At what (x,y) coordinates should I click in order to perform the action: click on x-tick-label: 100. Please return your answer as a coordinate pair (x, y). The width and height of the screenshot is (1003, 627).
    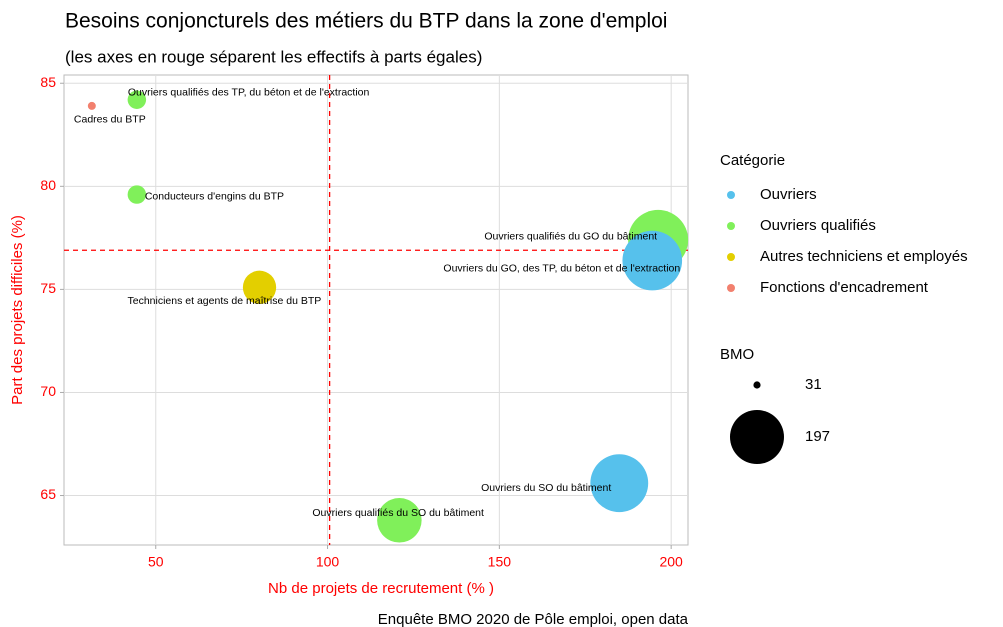
    Looking at the image, I should click on (328, 562).